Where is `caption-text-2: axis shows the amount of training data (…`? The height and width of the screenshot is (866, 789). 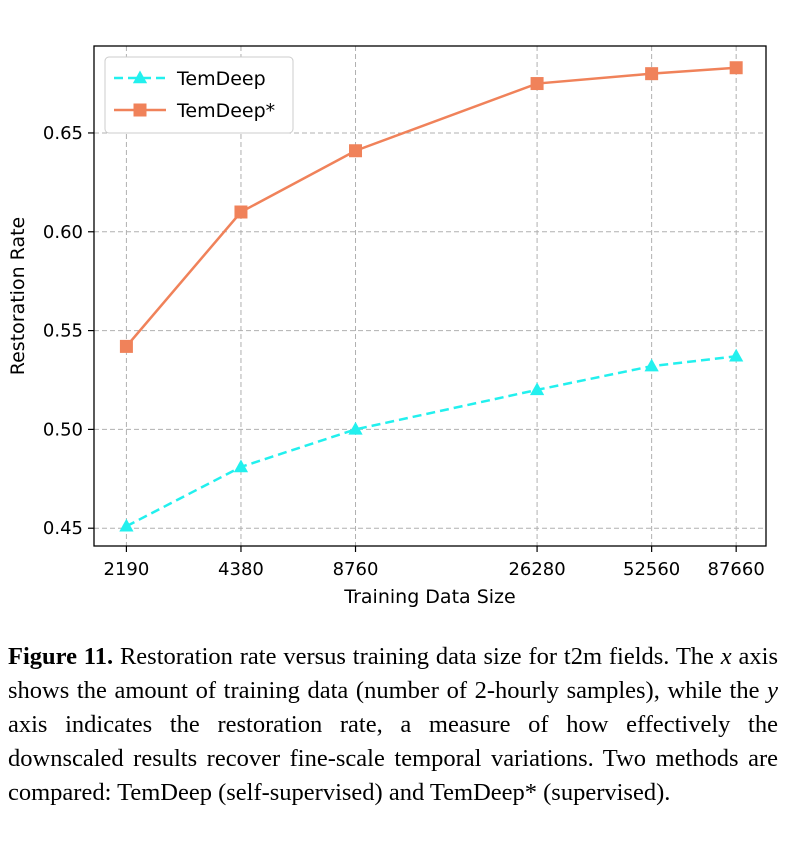 caption-text-2: axis shows the amount of training data (… is located at coordinates (393, 673).